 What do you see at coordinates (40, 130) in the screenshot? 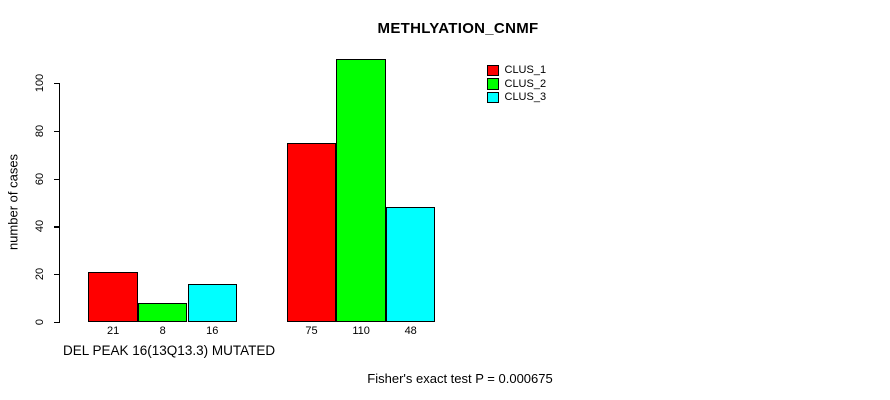
I see `y-tick-label: 80` at bounding box center [40, 130].